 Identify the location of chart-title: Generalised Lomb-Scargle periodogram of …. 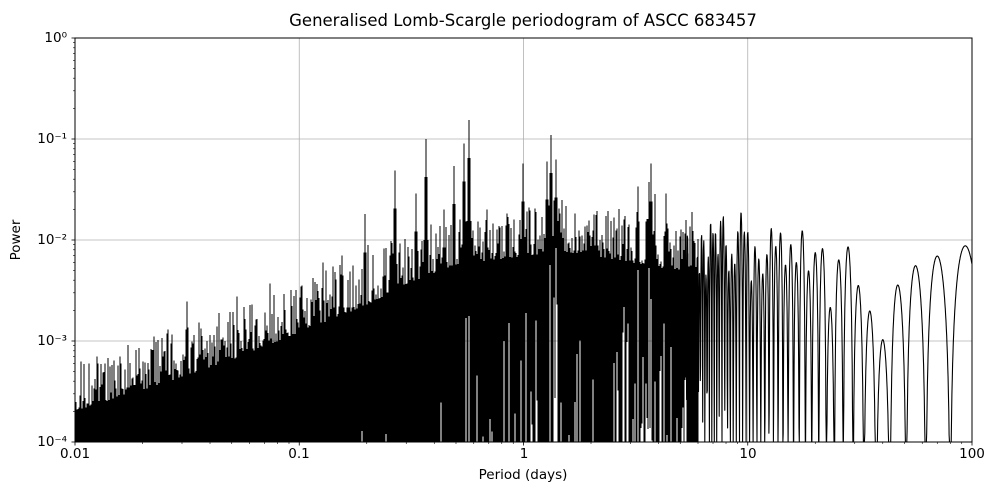
(523, 20).